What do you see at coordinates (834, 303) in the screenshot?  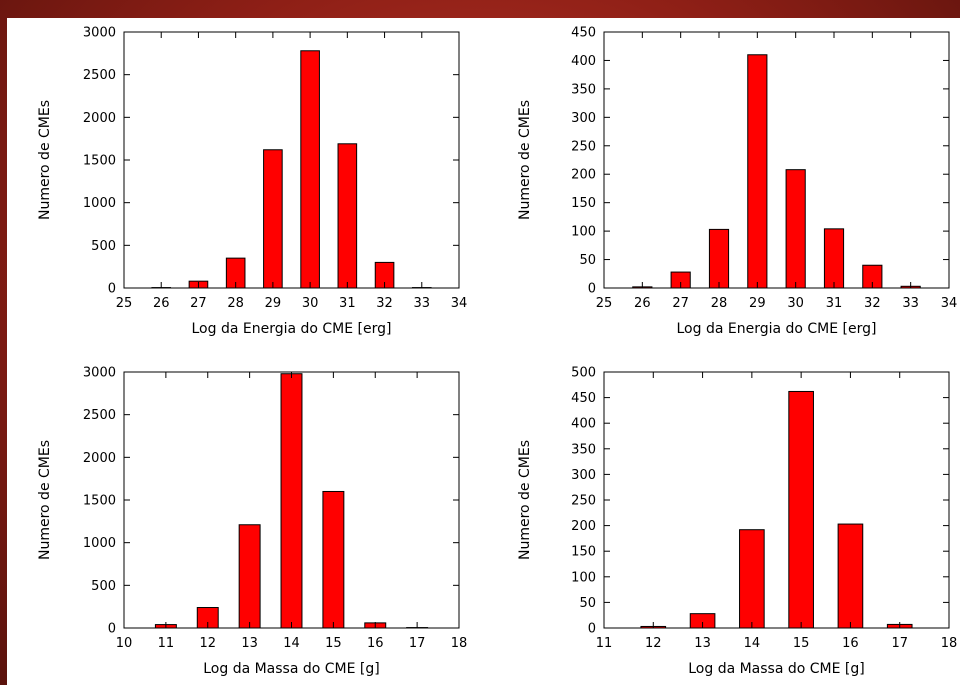 I see `x-tick-label: 31` at bounding box center [834, 303].